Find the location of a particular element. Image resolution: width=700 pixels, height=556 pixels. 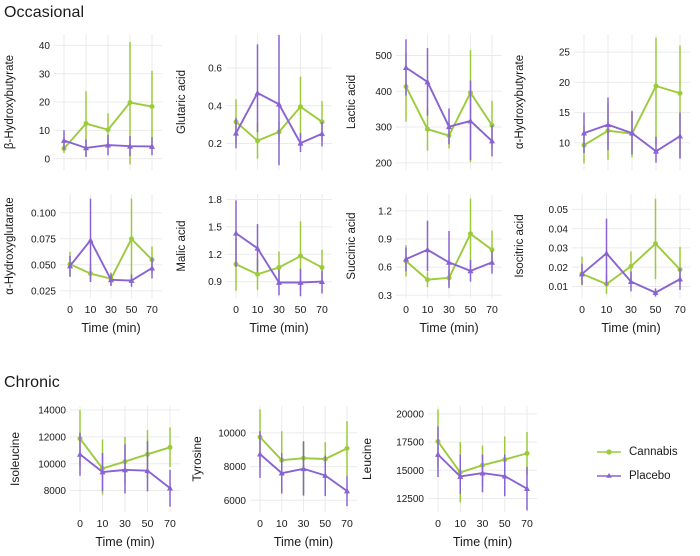

svg-text: 0.025 is located at coordinates (43, 291).